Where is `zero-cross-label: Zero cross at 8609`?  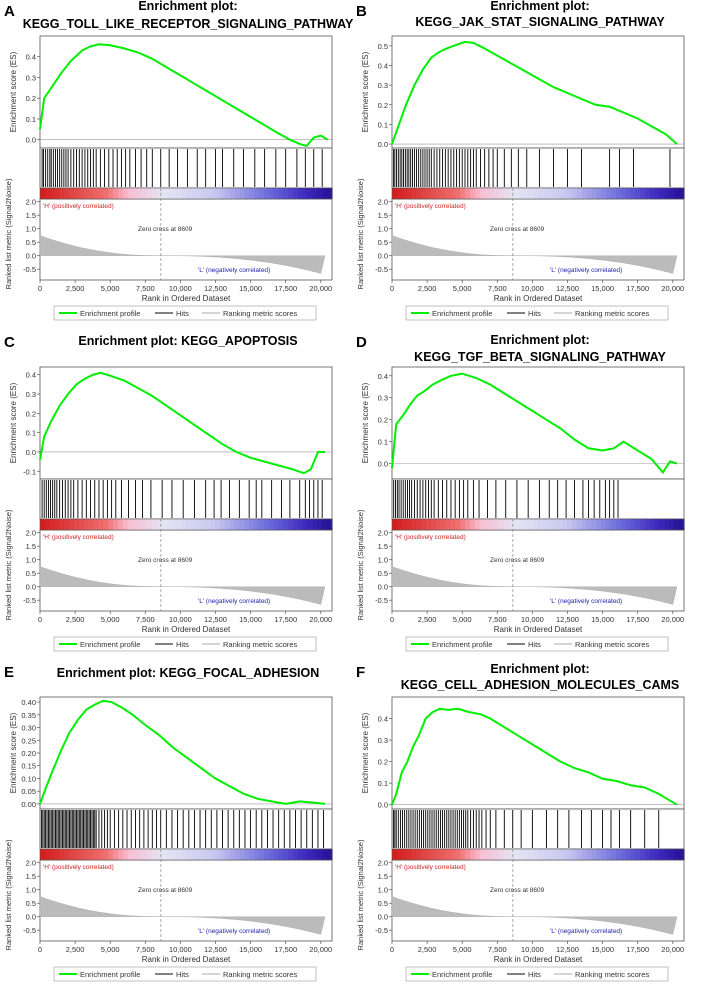 zero-cross-label: Zero cross at 8609 is located at coordinates (165, 560).